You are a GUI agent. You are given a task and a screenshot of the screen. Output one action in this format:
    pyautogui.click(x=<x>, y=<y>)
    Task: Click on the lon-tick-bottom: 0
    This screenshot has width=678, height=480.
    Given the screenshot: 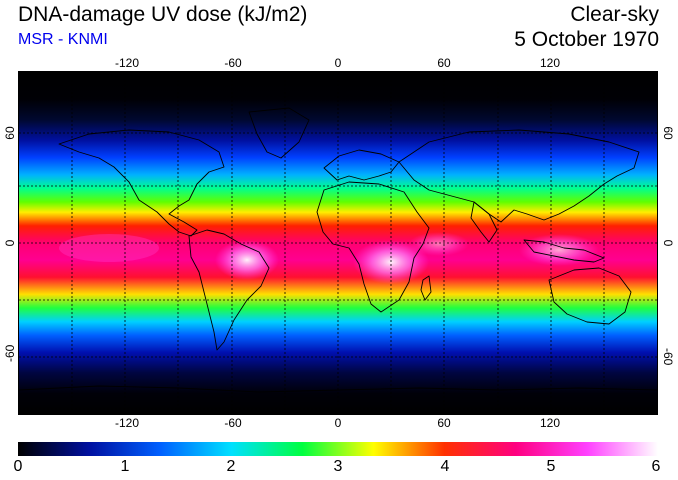 What is the action you would take?
    pyautogui.click(x=338, y=423)
    